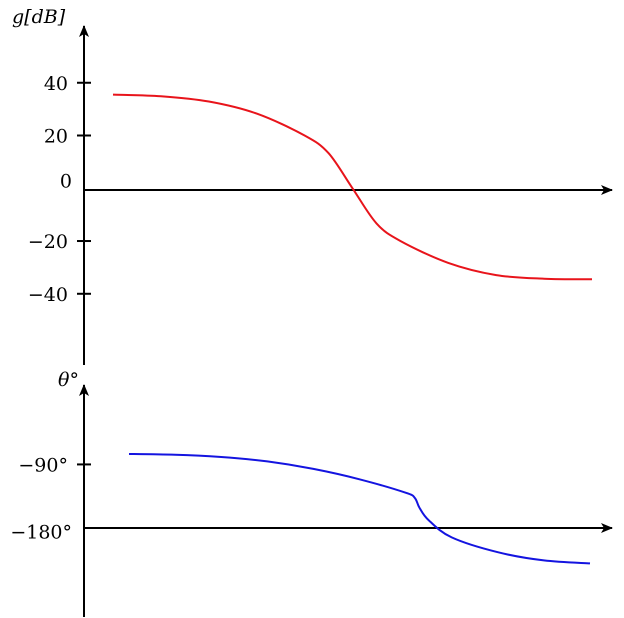  What do you see at coordinates (48, 295) in the screenshot?
I see `y-tick-label: −40` at bounding box center [48, 295].